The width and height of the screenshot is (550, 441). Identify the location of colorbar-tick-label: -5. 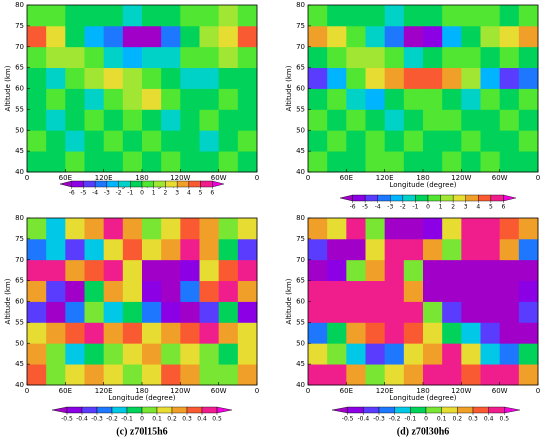
(83, 193).